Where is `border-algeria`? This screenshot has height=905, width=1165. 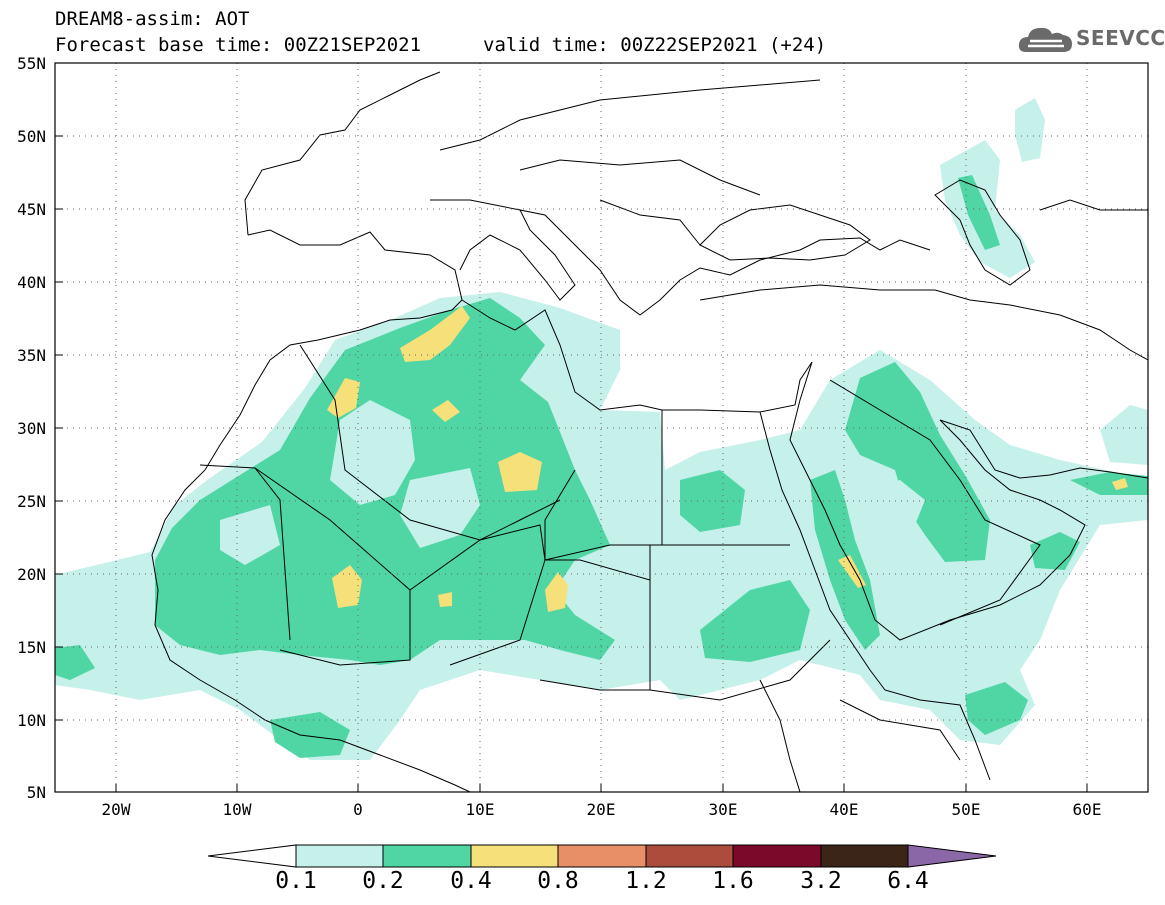 border-algeria is located at coordinates (430, 442).